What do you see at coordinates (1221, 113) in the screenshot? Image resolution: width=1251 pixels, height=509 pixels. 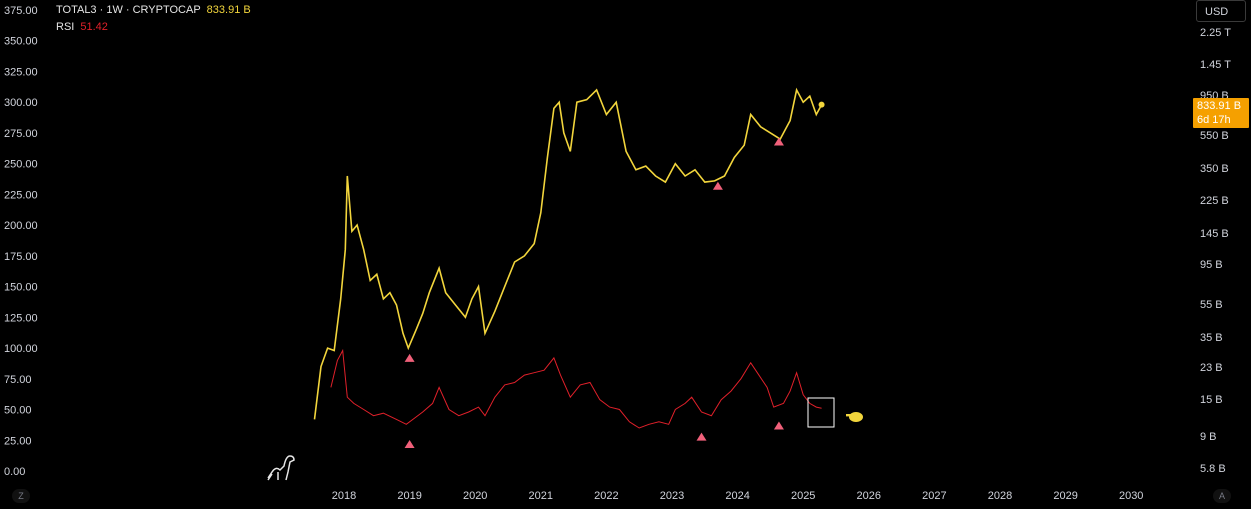 I see `current-price-badge: 833.91 B 6d 17h` at bounding box center [1221, 113].